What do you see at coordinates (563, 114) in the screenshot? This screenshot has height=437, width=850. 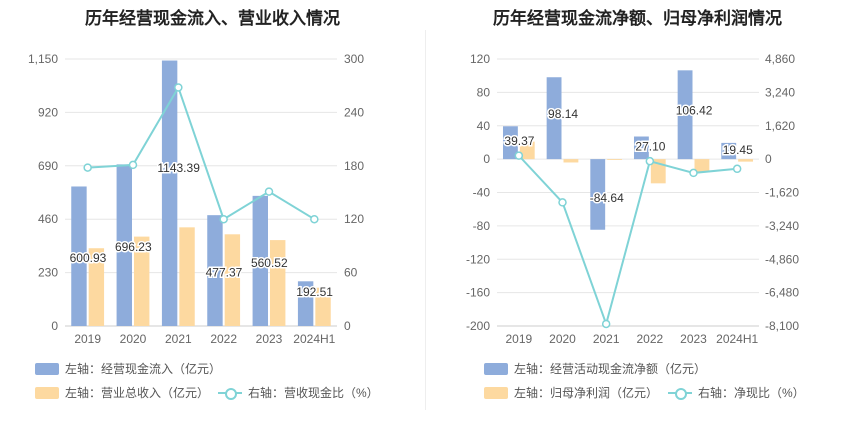 I see `bar-data-label: 98.14` at bounding box center [563, 114].